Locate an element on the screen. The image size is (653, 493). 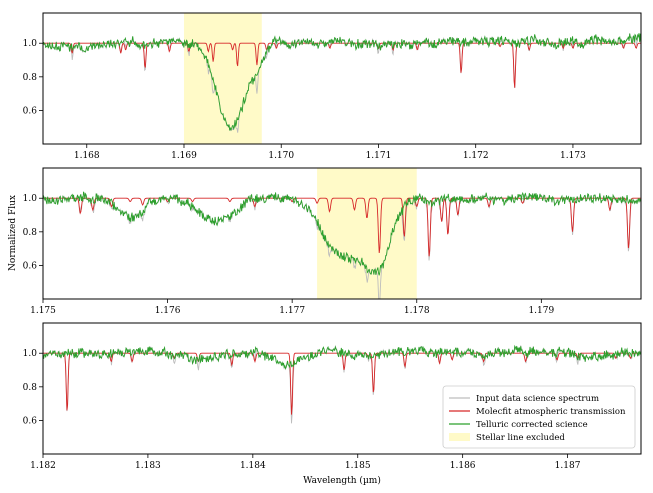
x-tick-label: 1.173 is located at coordinates (573, 156).